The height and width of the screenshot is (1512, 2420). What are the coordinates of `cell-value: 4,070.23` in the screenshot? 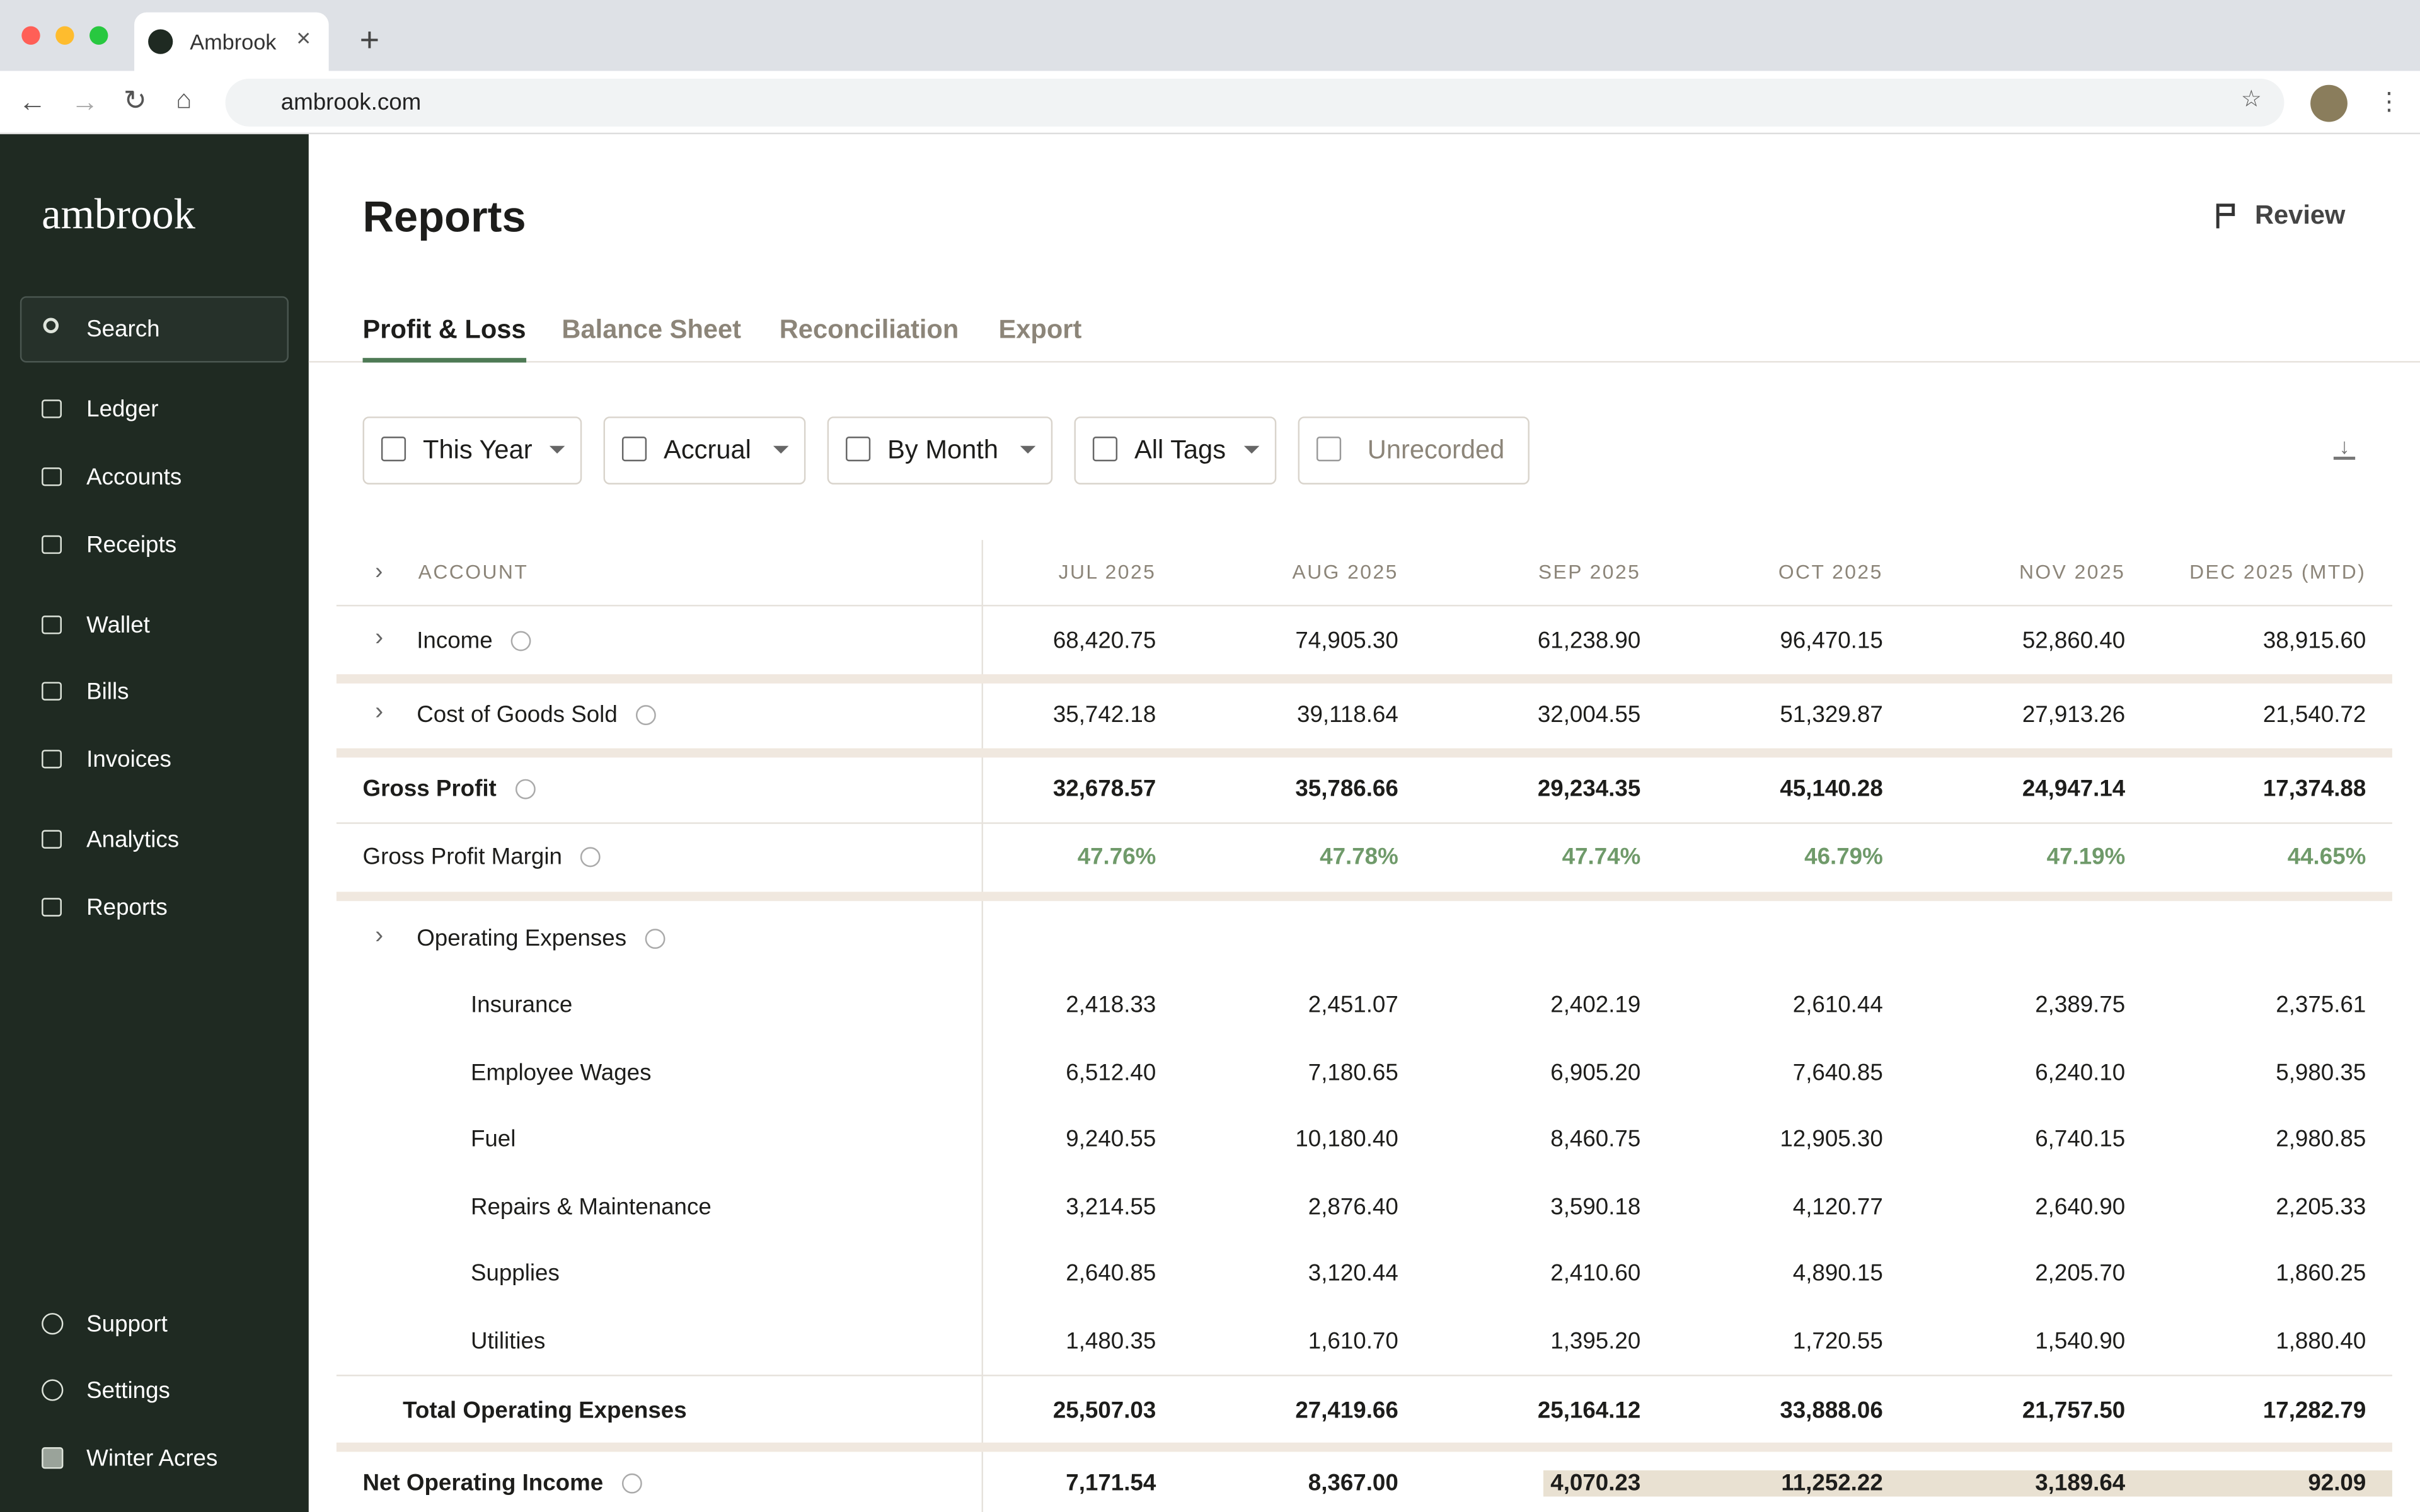 It's located at (1596, 1482).